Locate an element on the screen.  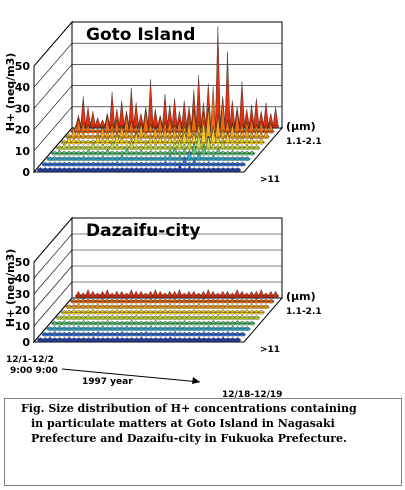
y-tick-label: 10 is located at coordinates (23, 151).